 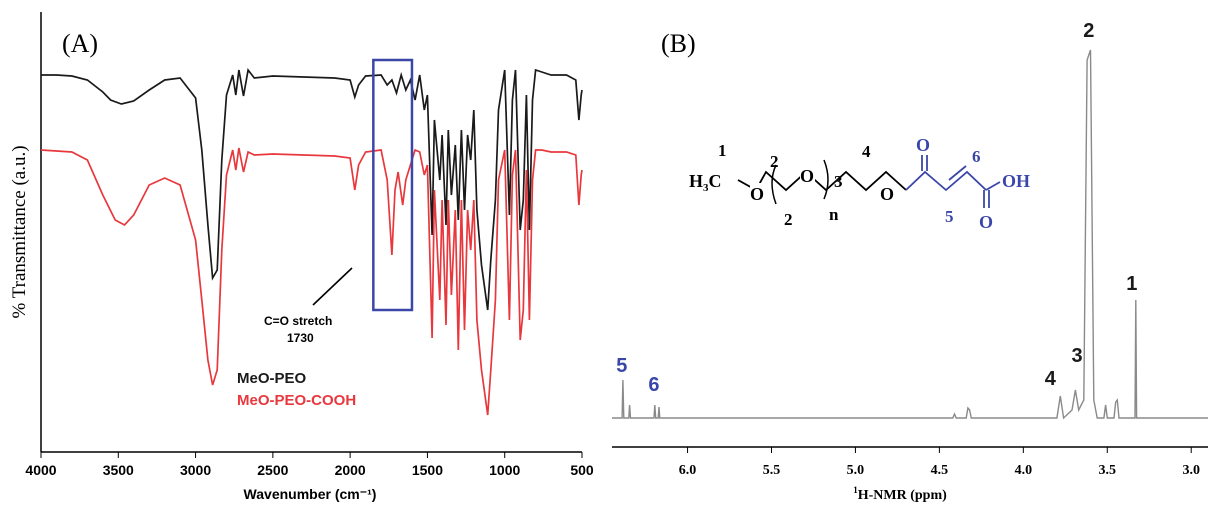 What do you see at coordinates (822, 181) in the screenshot?
I see `backbone-bonds` at bounding box center [822, 181].